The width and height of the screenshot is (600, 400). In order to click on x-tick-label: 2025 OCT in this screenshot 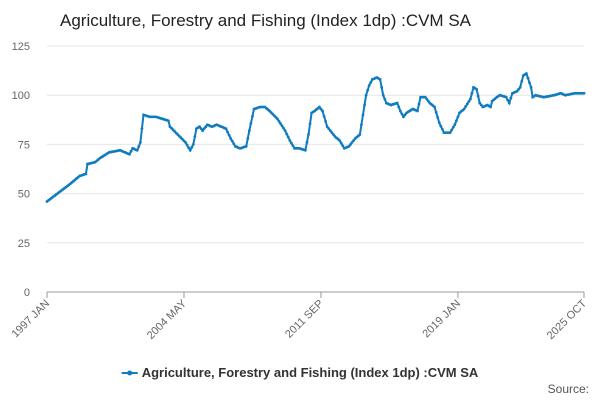, I will do `click(567, 319)`.